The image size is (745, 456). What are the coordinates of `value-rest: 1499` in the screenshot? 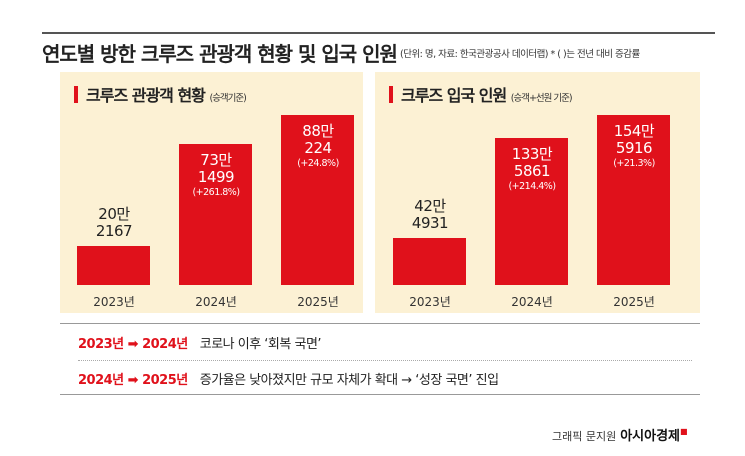 It's located at (216, 177).